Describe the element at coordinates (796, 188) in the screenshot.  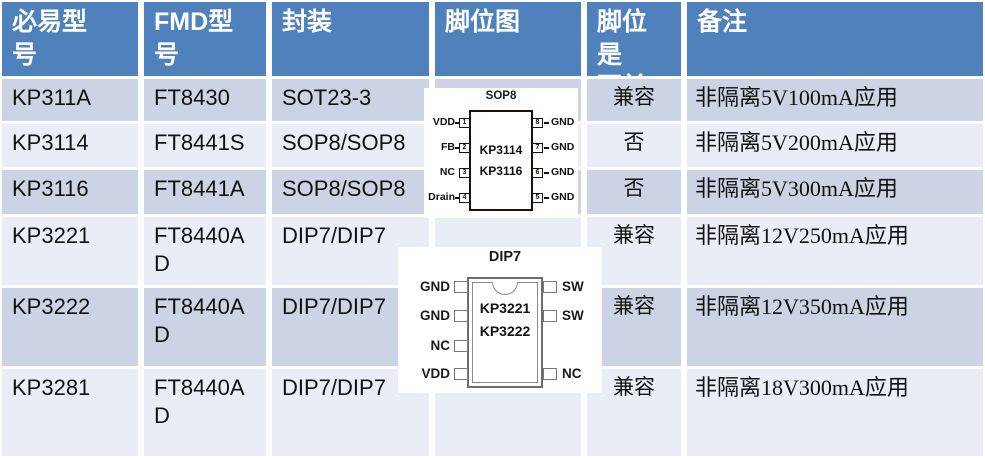
I see `remark-text: 非隔离5V300mA应用` at that location.